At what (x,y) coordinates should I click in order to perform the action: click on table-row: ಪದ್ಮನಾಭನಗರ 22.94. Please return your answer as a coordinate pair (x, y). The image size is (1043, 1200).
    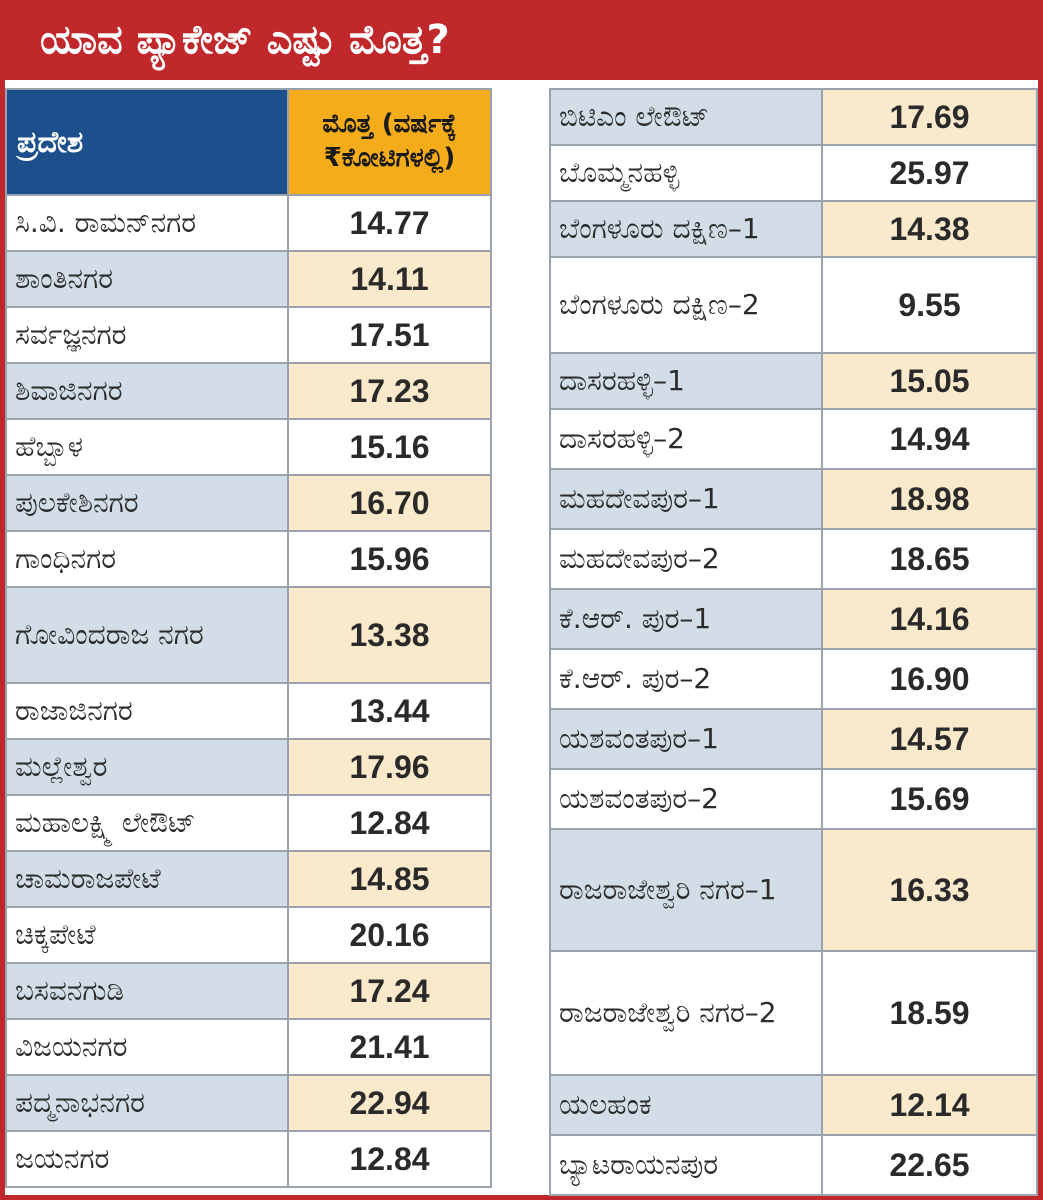
    Looking at the image, I should click on (248, 1103).